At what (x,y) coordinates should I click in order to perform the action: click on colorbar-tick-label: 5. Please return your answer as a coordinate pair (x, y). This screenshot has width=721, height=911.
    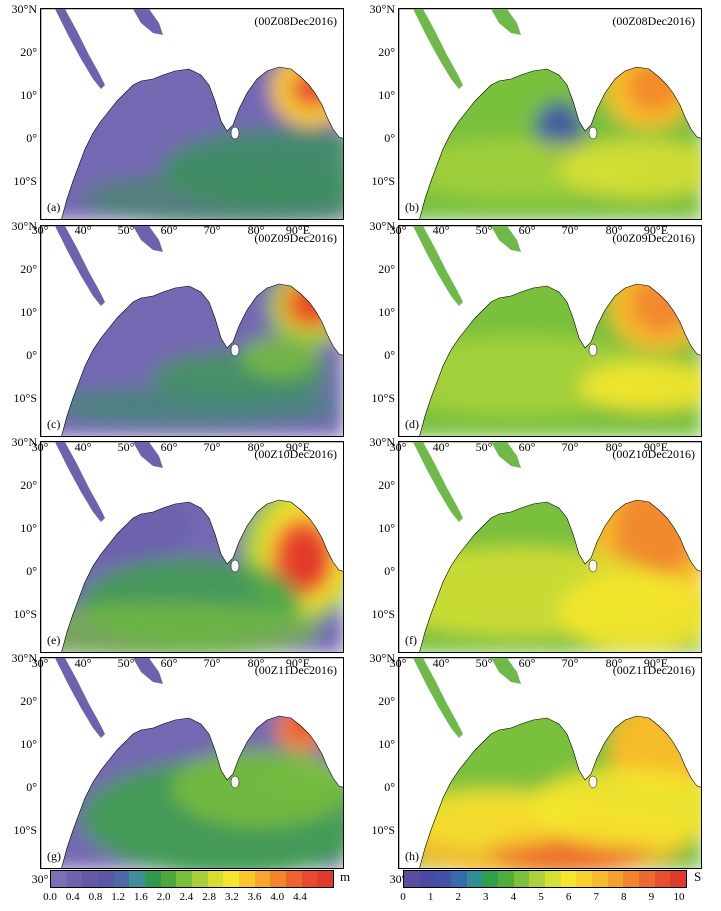
    Looking at the image, I should click on (541, 897).